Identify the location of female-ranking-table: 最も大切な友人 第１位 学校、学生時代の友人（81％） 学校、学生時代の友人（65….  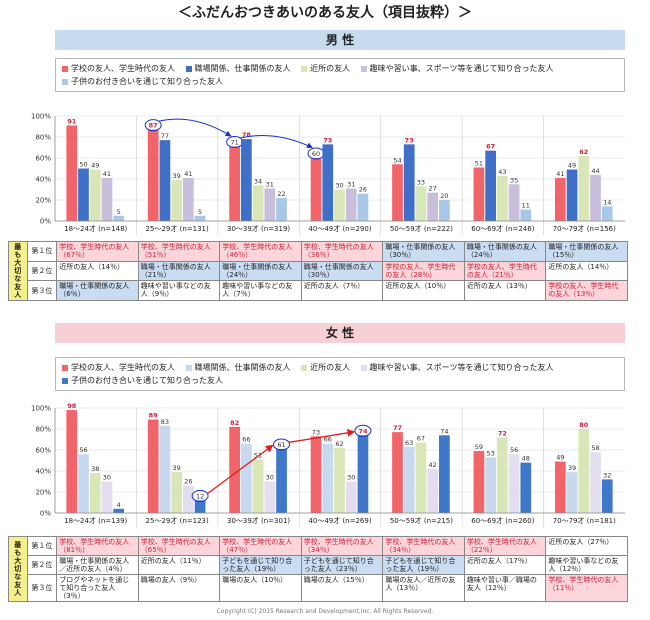
(318, 569).